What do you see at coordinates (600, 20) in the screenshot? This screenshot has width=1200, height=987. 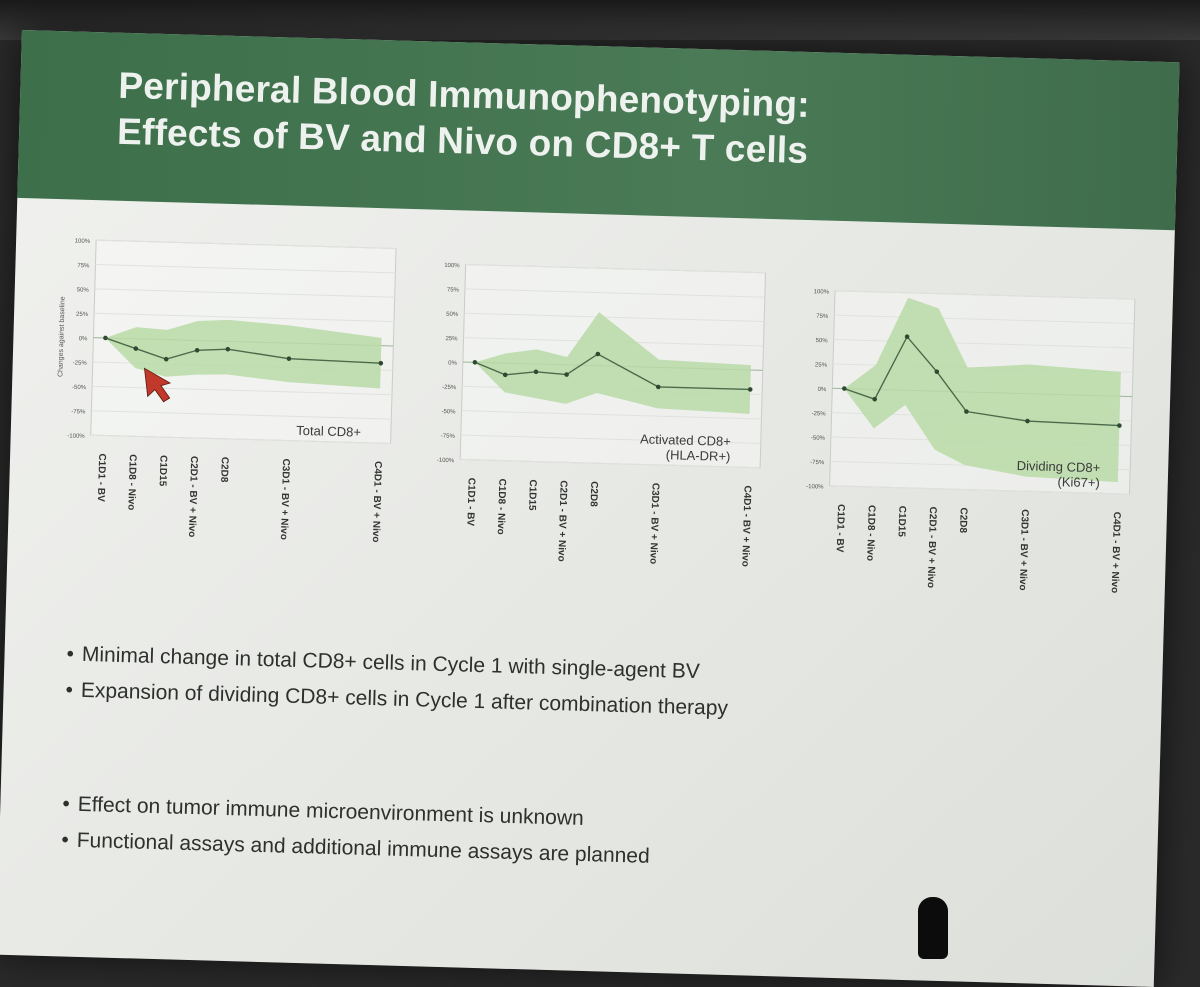 I see `projector-screen-edge` at bounding box center [600, 20].